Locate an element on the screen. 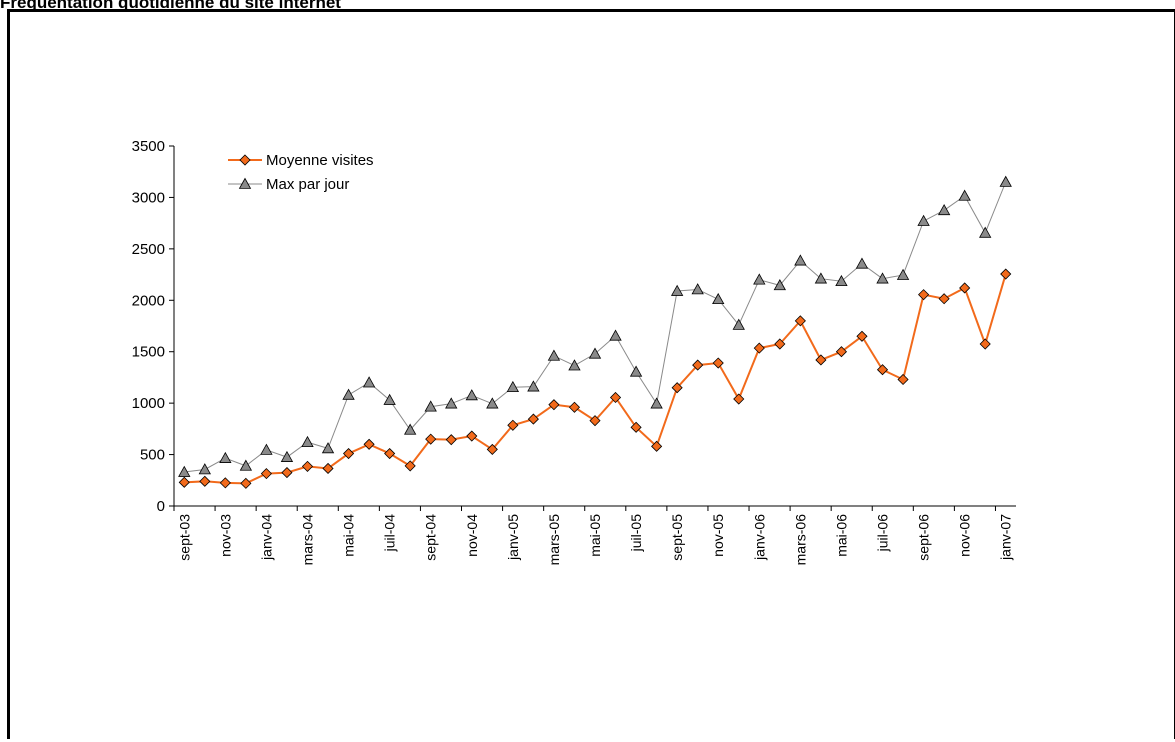  y-tick-label: 1000 is located at coordinates (148, 403).